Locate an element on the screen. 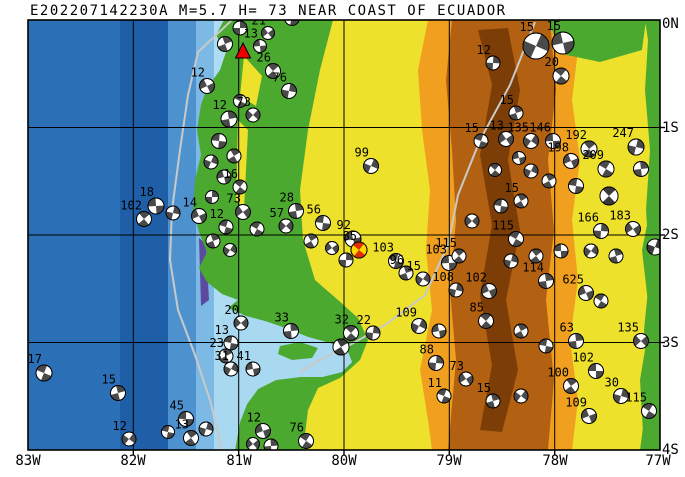 The width and height of the screenshot is (685, 477). focal-mechanism-marker: 45 is located at coordinates (182, 413).